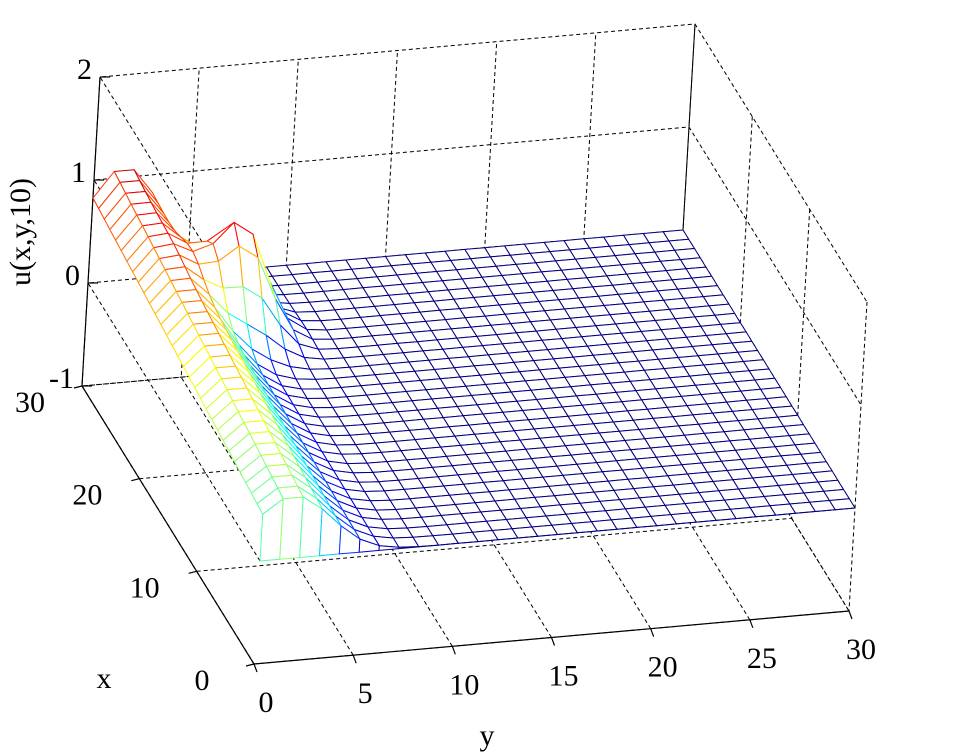 This screenshot has height=753, width=955. I want to click on y-tick-label: 5, so click(365, 693).